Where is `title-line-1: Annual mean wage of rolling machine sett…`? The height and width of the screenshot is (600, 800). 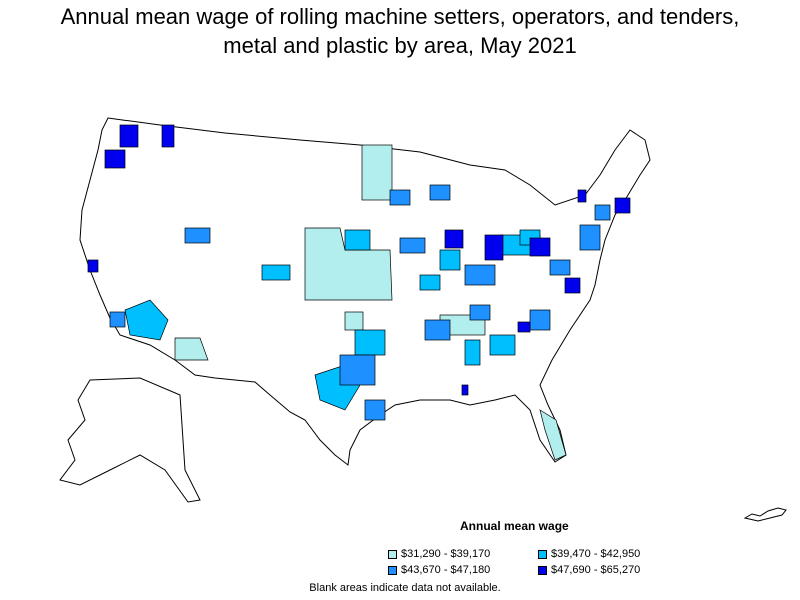
title-line-1: Annual mean wage of rolling machine sett… is located at coordinates (400, 16).